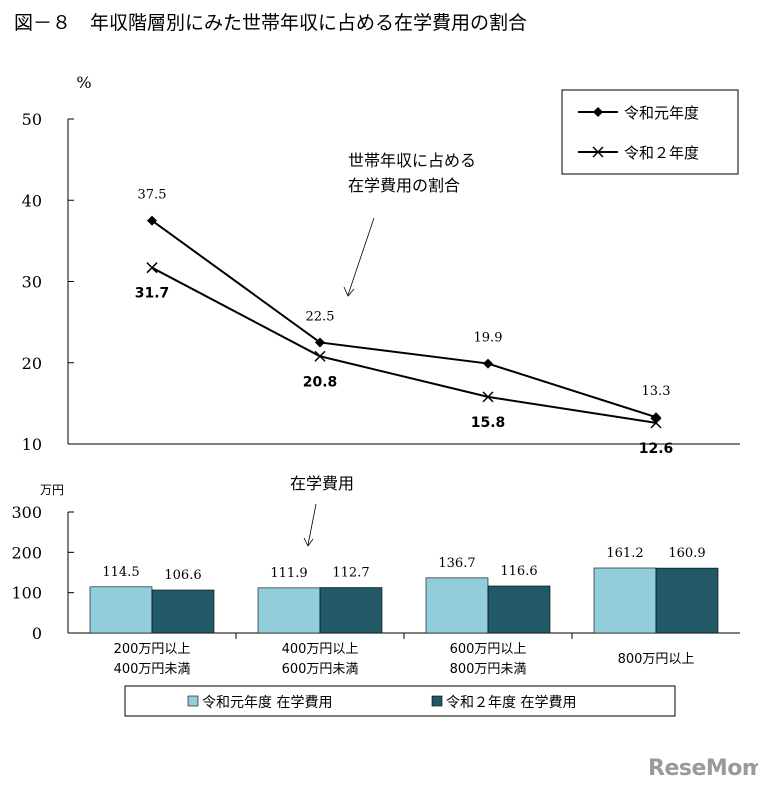  What do you see at coordinates (26, 593) in the screenshot?
I see `bar-y-tick-label: 100` at bounding box center [26, 593].